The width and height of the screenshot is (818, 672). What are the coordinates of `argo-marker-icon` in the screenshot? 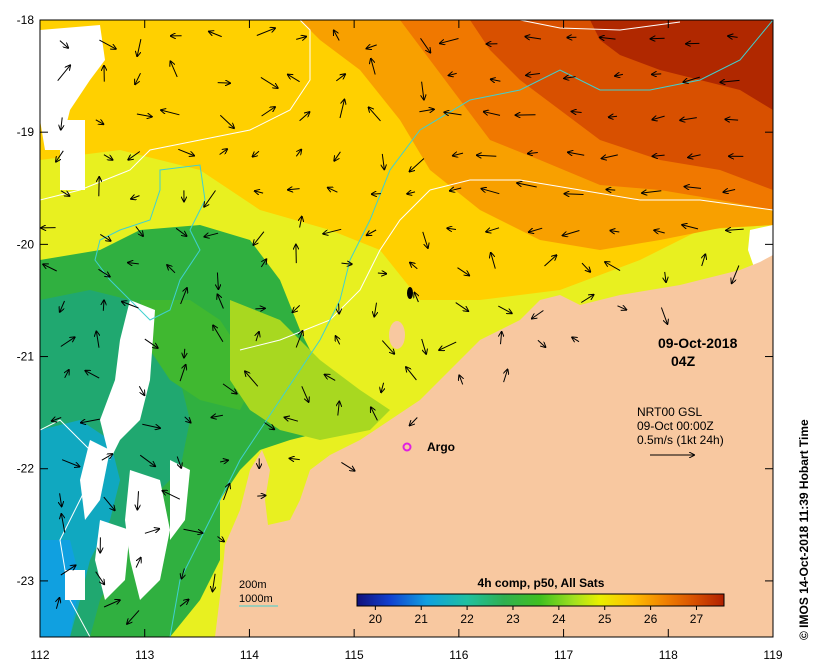 It's located at (407, 447).